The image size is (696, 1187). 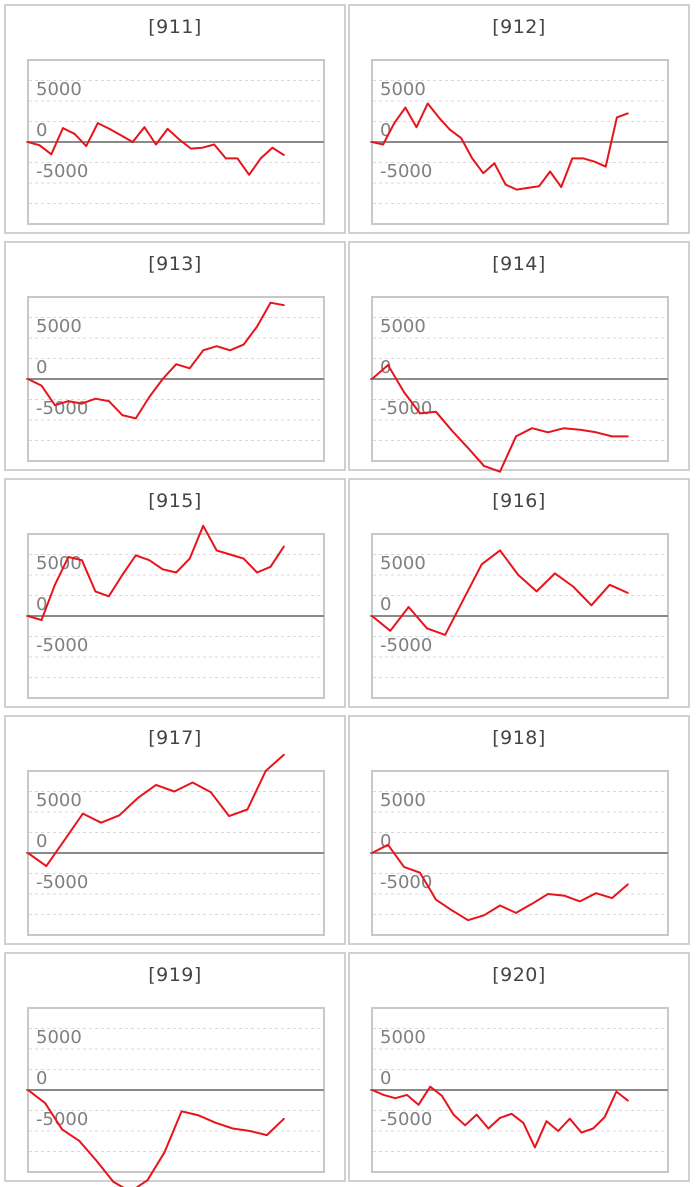 What do you see at coordinates (175, 264) in the screenshot?
I see `chart-title: [913]` at bounding box center [175, 264].